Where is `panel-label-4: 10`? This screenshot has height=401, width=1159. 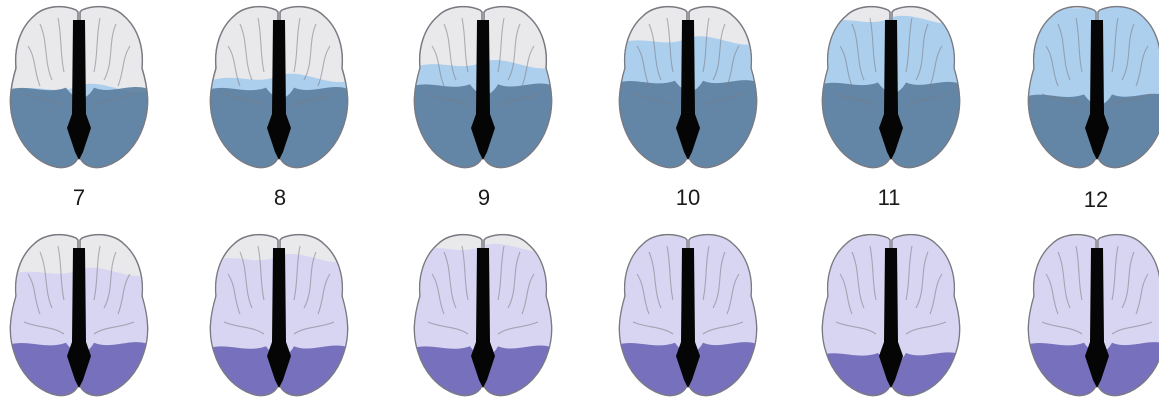
panel-label-4: 10 is located at coordinates (688, 197).